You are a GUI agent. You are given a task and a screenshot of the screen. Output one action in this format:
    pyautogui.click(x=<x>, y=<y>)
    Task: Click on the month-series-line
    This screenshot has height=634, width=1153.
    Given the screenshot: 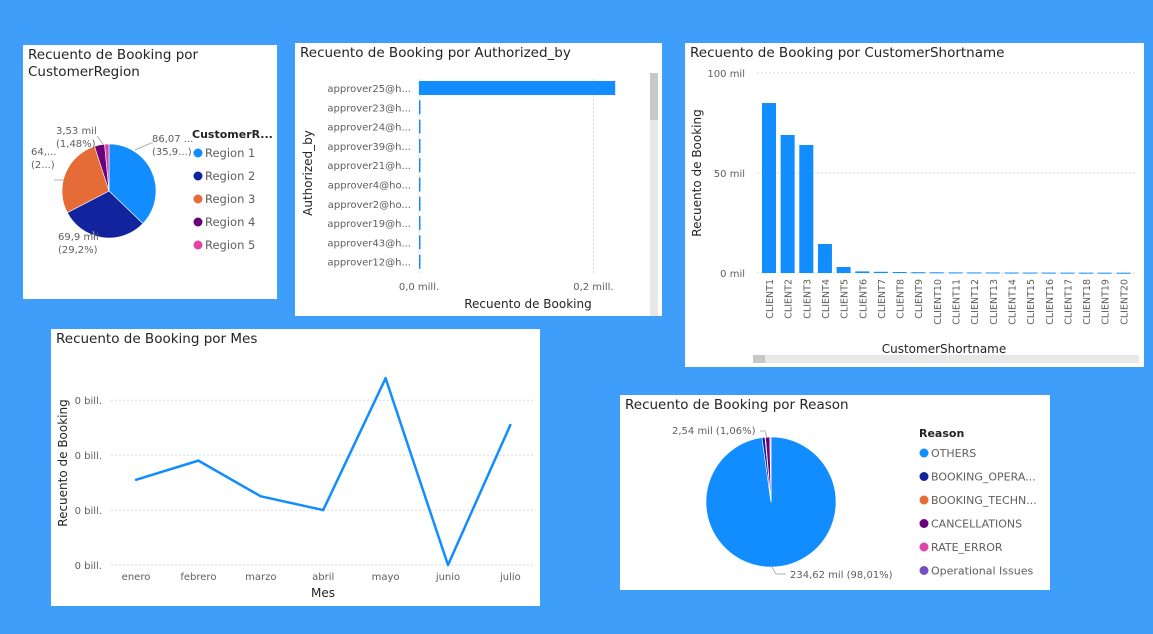 What is the action you would take?
    pyautogui.click(x=323, y=471)
    